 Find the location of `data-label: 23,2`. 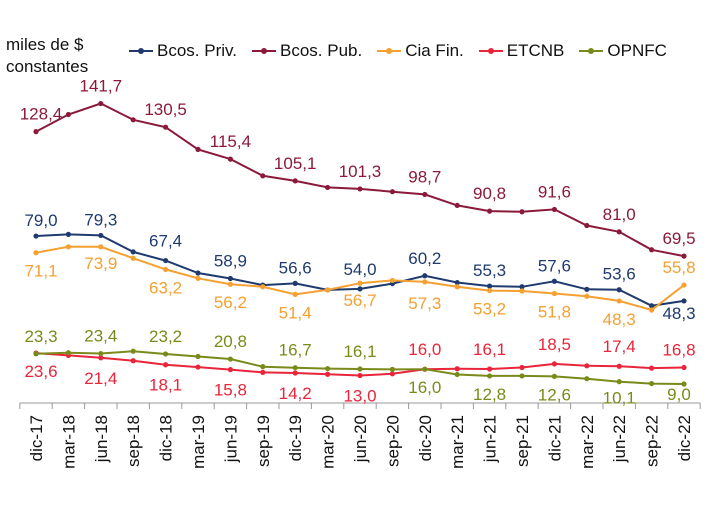

data-label: 23,2 is located at coordinates (165, 336).